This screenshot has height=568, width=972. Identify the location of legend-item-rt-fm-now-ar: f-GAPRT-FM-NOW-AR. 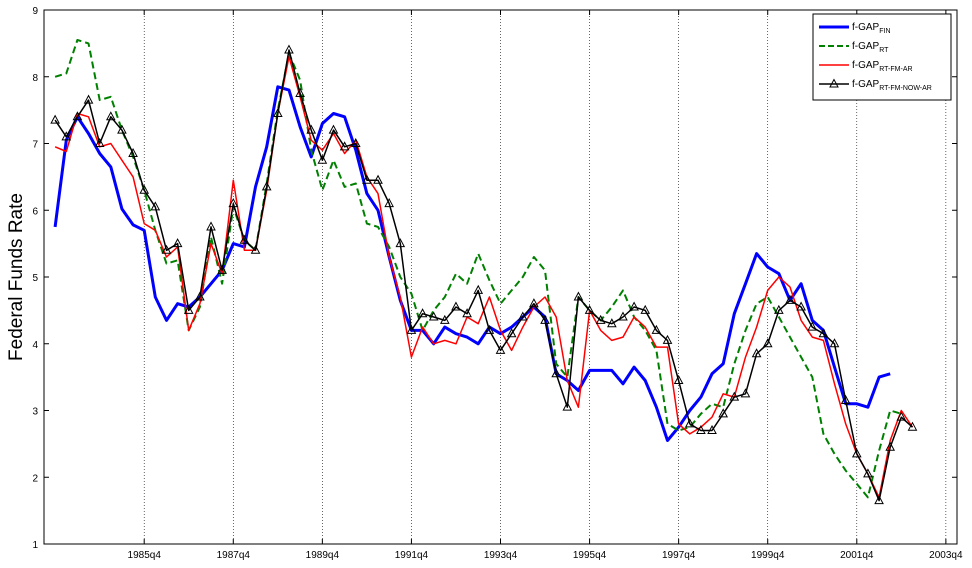
(875, 85).